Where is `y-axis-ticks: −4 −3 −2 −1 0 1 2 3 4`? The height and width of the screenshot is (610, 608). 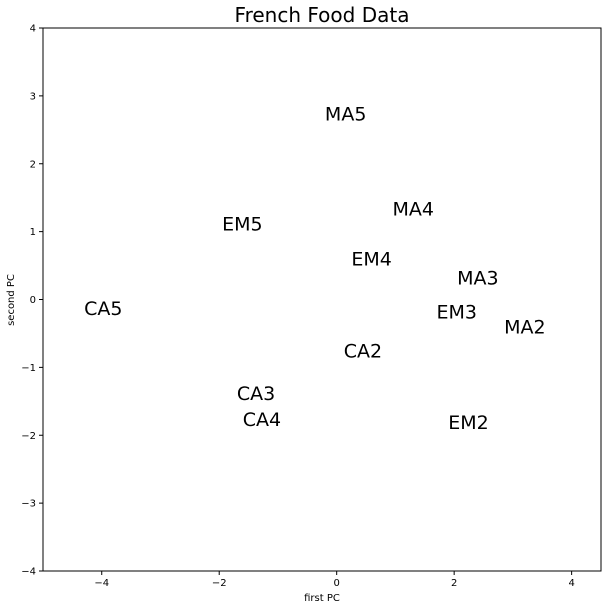 y-axis-ticks: −4 −3 −2 −1 0 1 2 3 4 is located at coordinates (32, 301).